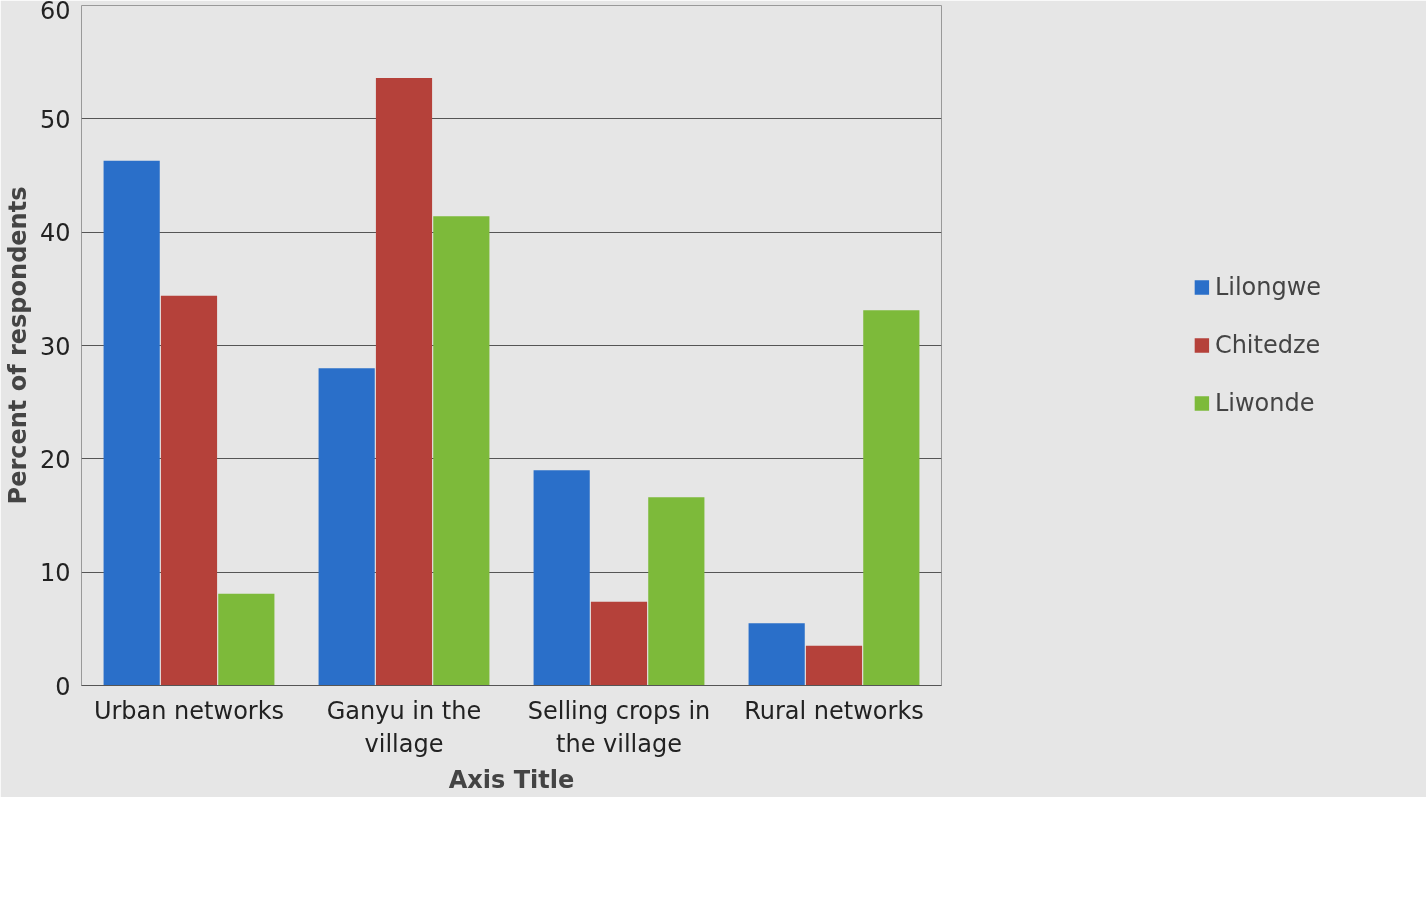 The image size is (1426, 905). What do you see at coordinates (55, 12) in the screenshot?
I see `y-tick-label: 60` at bounding box center [55, 12].